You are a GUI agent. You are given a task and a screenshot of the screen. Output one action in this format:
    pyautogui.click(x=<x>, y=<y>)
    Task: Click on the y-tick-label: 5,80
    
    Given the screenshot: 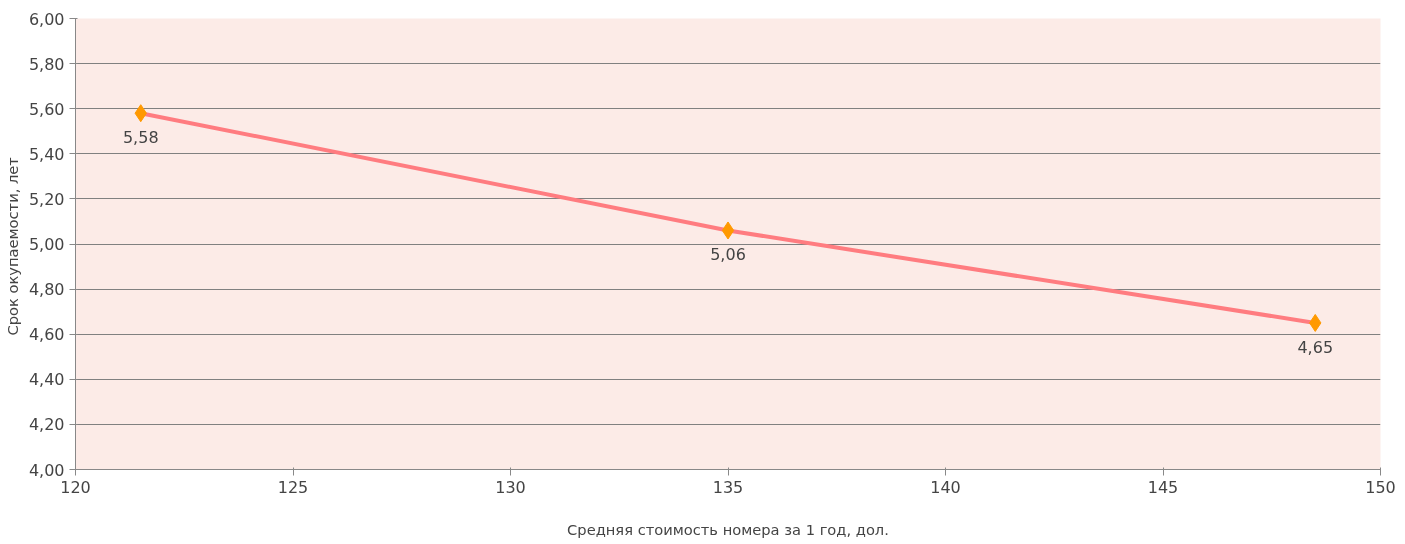 What is the action you would take?
    pyautogui.click(x=46, y=64)
    